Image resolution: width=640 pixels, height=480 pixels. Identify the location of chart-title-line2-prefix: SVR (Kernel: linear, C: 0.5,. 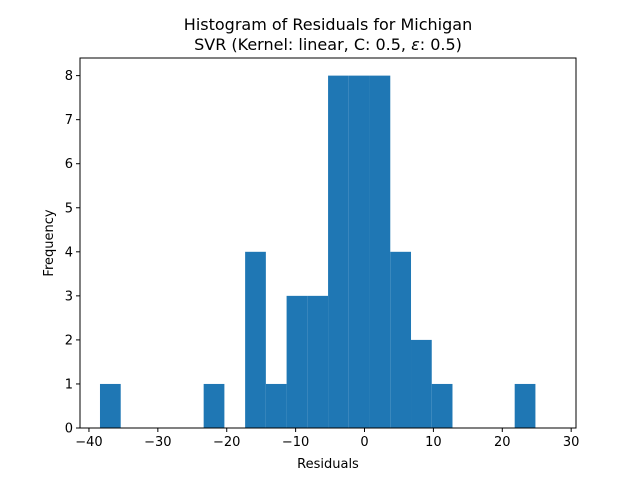
(302, 44).